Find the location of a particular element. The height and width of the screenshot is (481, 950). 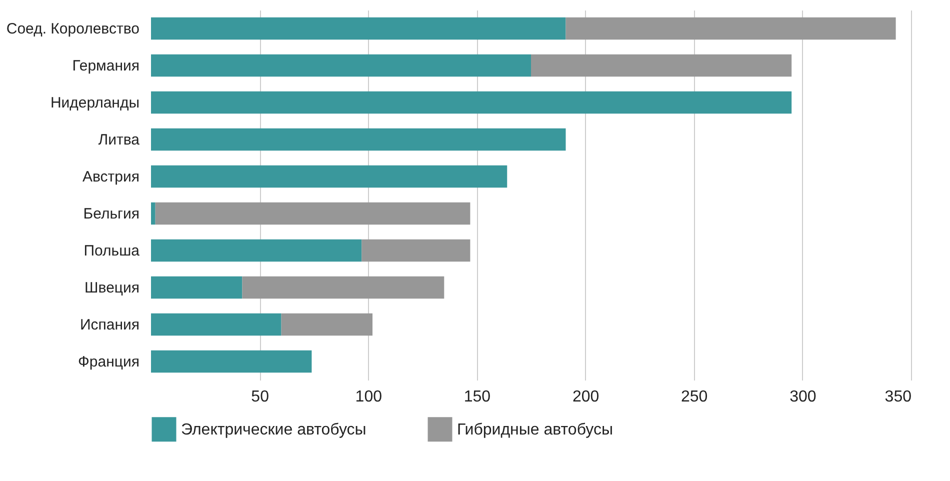

y-tick-label: Литва is located at coordinates (119, 140).